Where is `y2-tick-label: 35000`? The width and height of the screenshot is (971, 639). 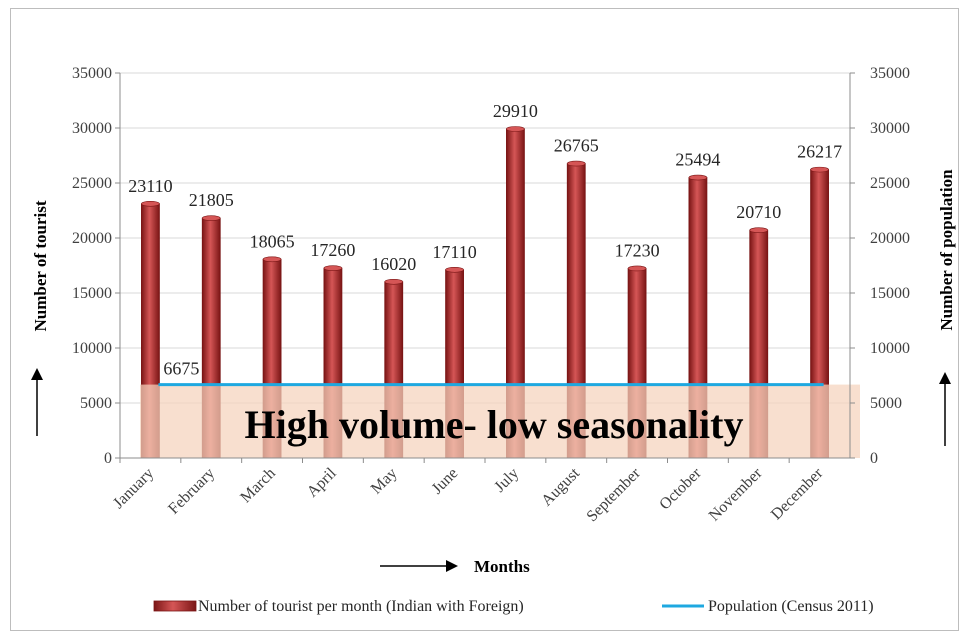
y2-tick-label: 35000 is located at coordinates (890, 73).